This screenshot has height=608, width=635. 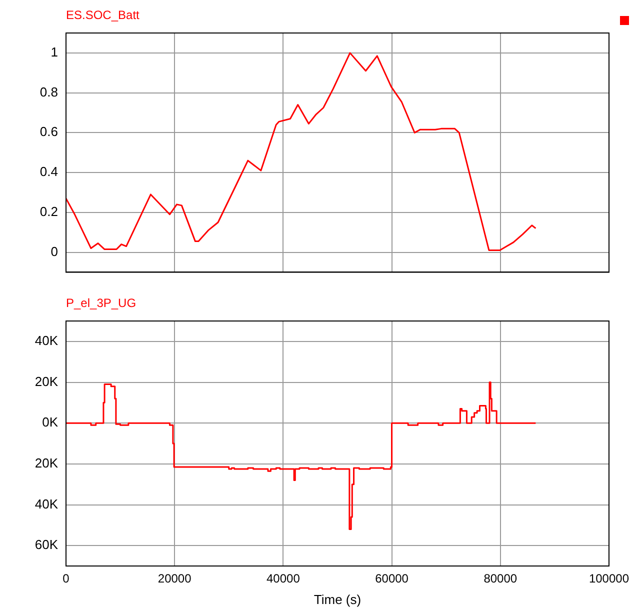 I want to click on x-tick-label: 100000, so click(x=609, y=579).